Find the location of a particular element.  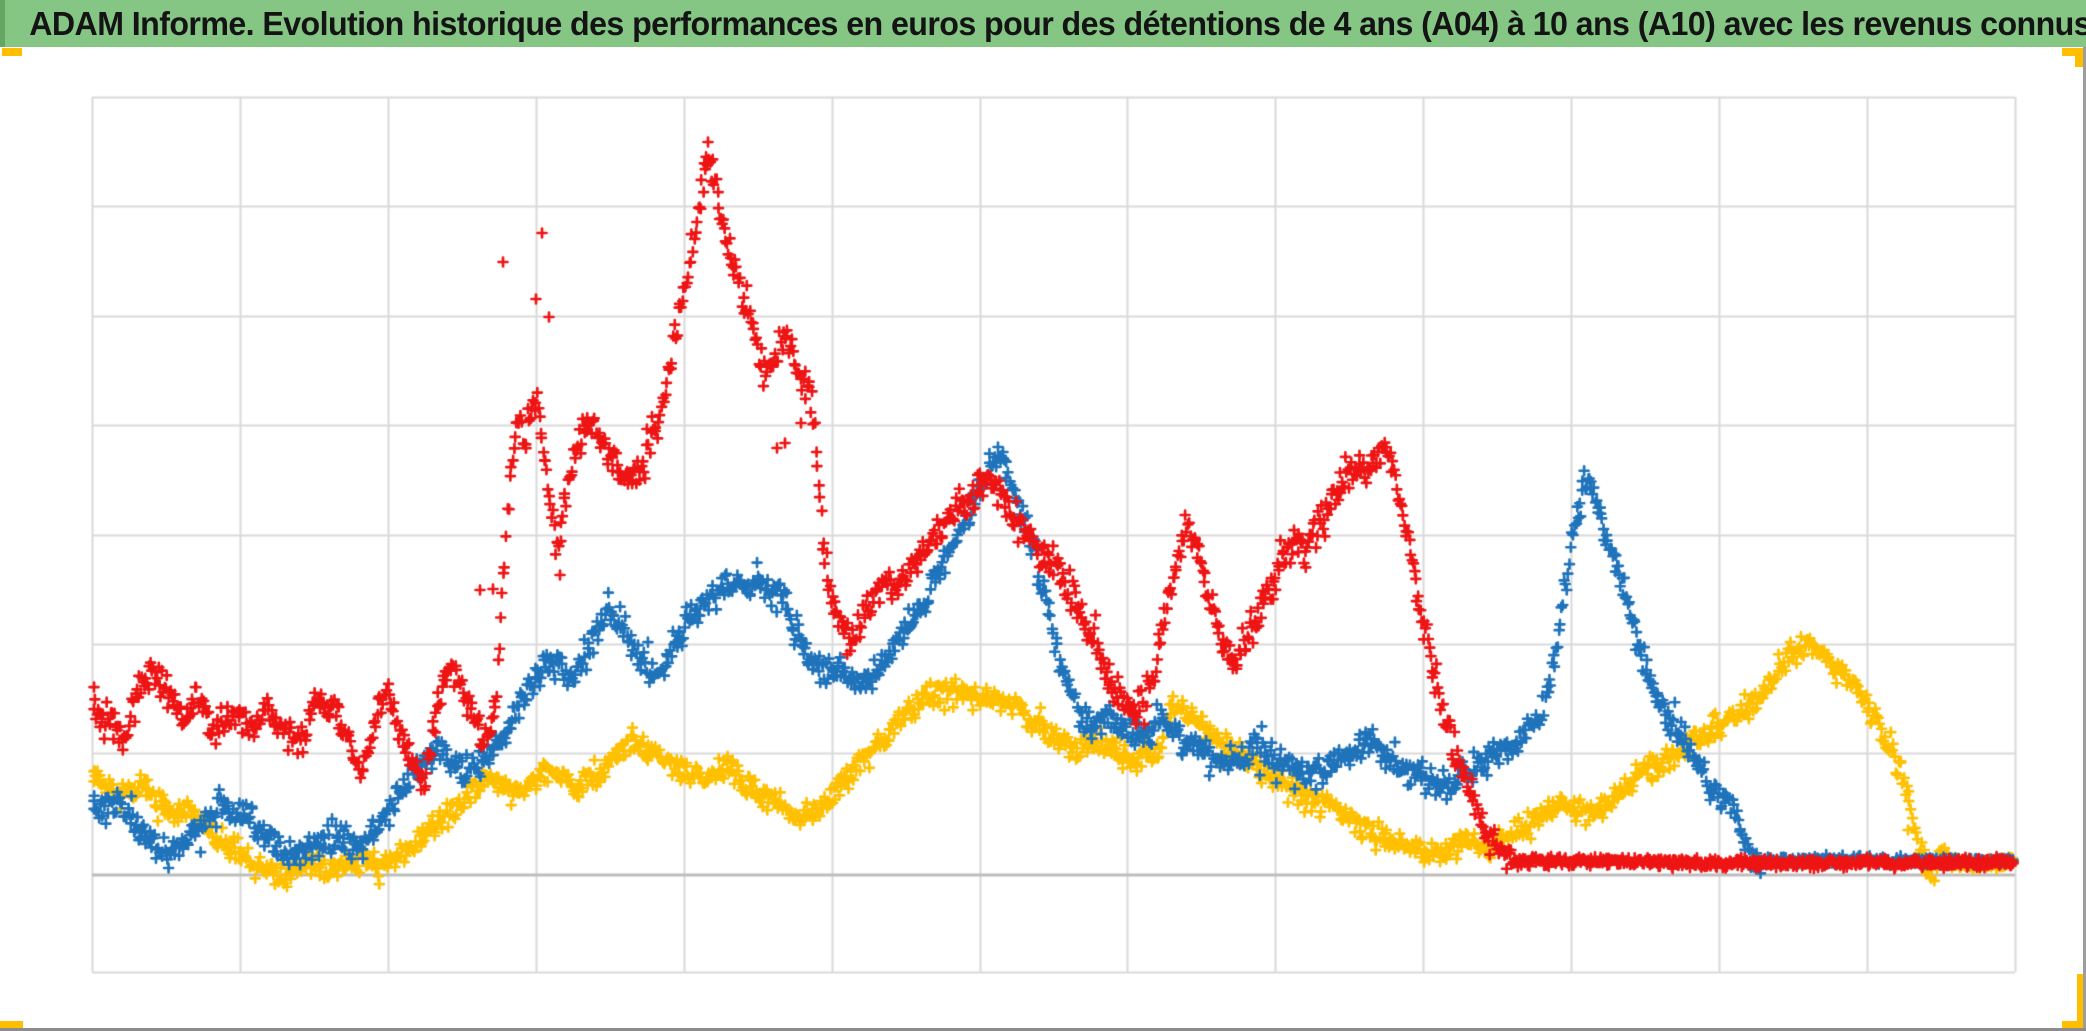

bottom-divider is located at coordinates (1043, 1029).